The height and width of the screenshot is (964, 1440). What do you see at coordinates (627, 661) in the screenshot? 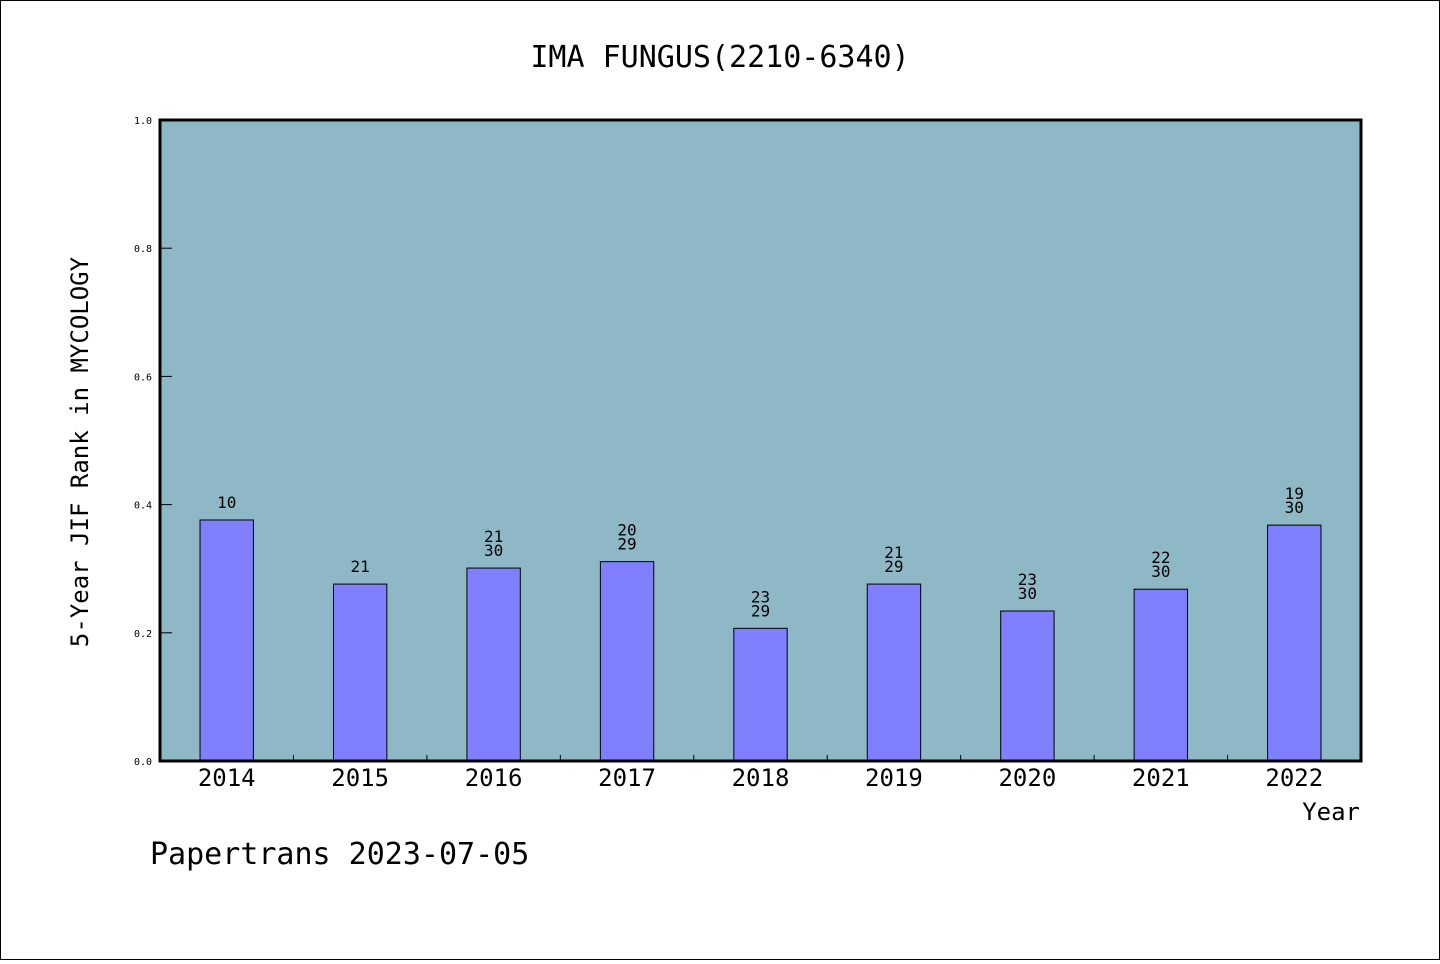
I see `bar-2017` at bounding box center [627, 661].